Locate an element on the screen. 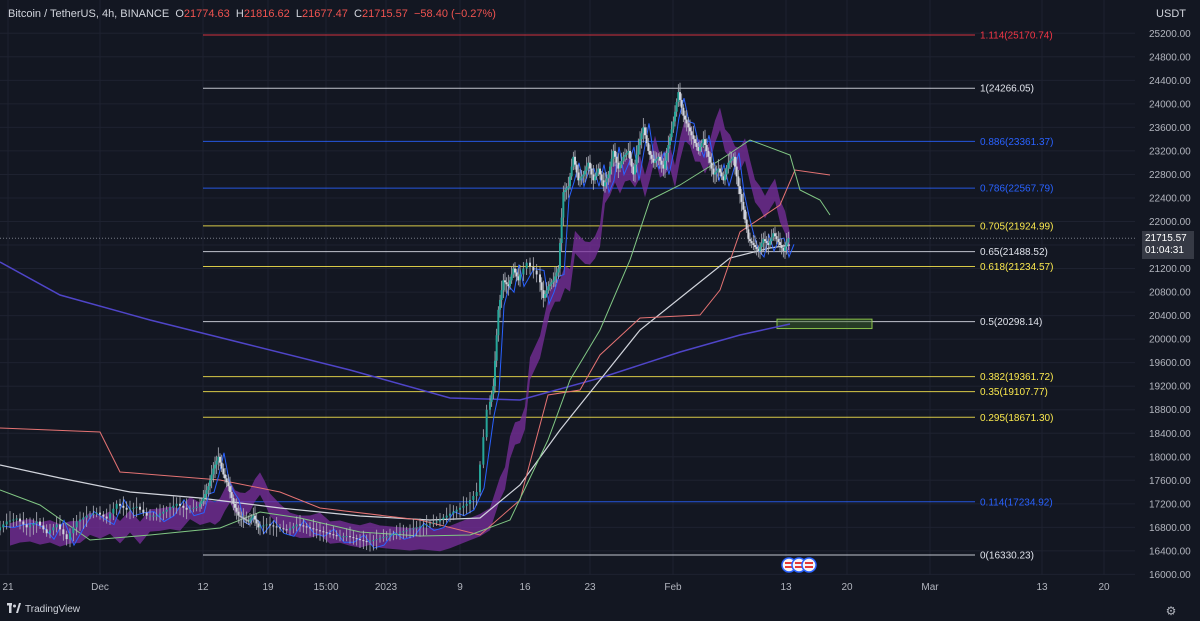 The width and height of the screenshot is (1200, 621). fib-label: 0.114(17234.92) is located at coordinates (1016, 502).